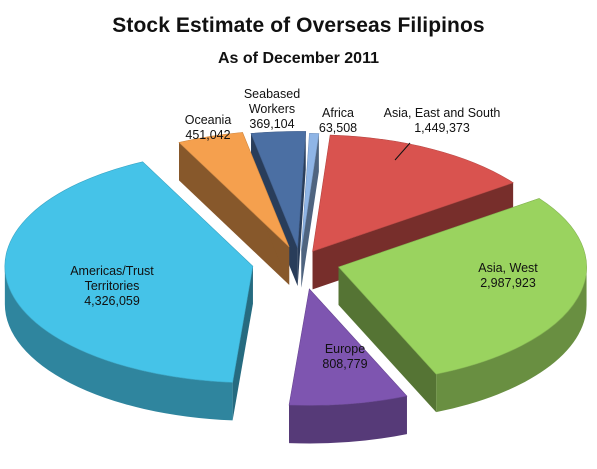 Image resolution: width=597 pixels, height=469 pixels. I want to click on slice-label-0: Asia, East and South 1,449,373, so click(442, 120).